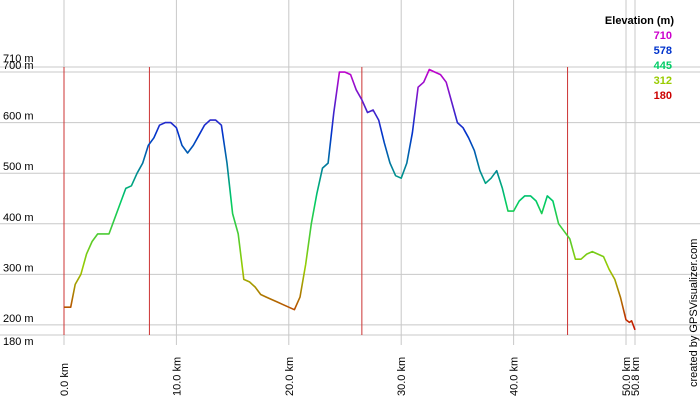 The height and width of the screenshot is (400, 700). What do you see at coordinates (663, 81) in the screenshot?
I see `legend-entry: 312` at bounding box center [663, 81].